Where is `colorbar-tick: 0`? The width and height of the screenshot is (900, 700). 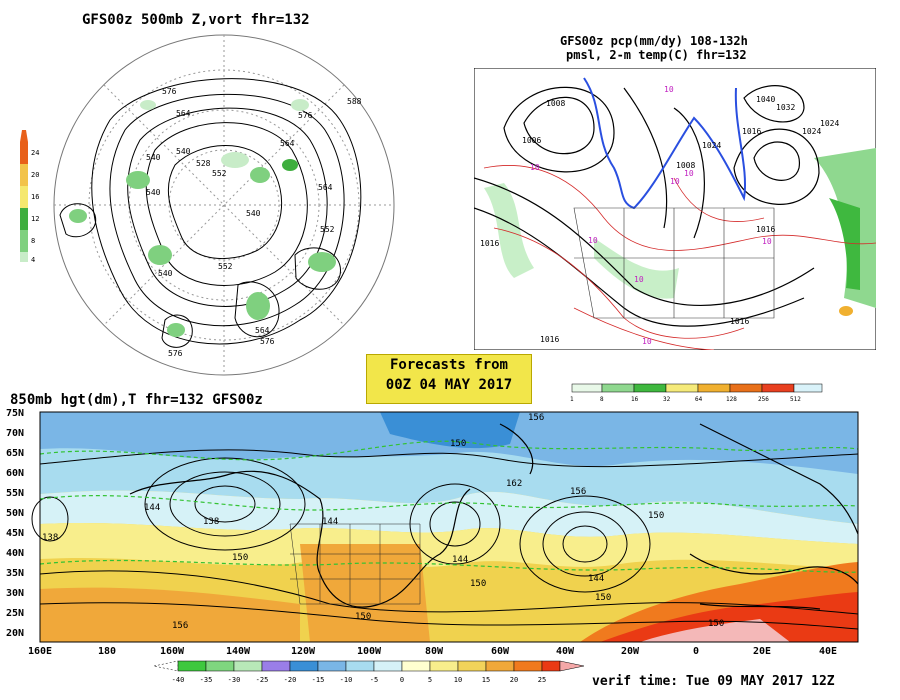 colorbar-tick: 0 is located at coordinates (402, 680).